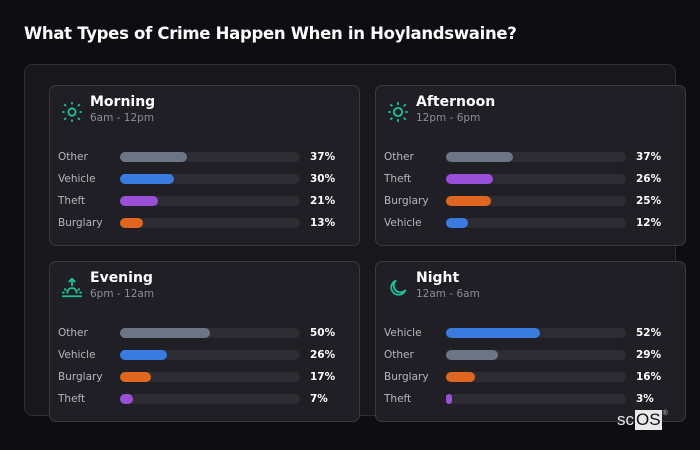 The height and width of the screenshot is (450, 700). What do you see at coordinates (323, 223) in the screenshot?
I see `percent-value: 13%` at bounding box center [323, 223].